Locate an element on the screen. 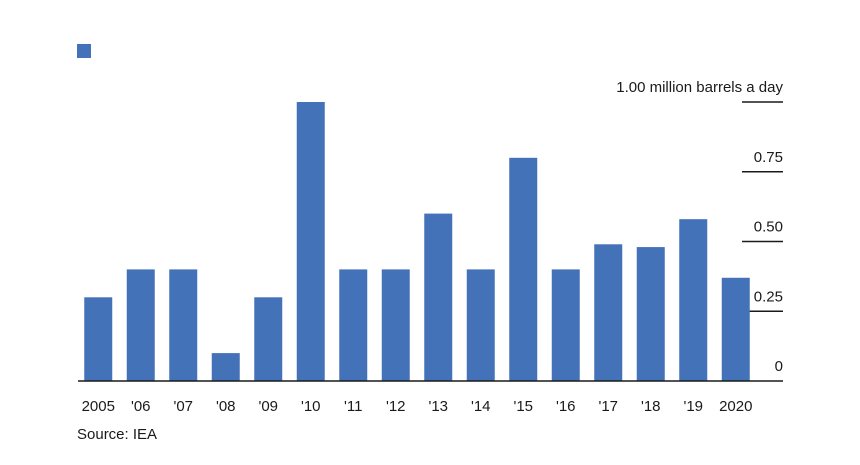 The height and width of the screenshot is (465, 860). y-axis: 0 0.25 0.50 0.75 1.00 million barrels a day is located at coordinates (699, 227).